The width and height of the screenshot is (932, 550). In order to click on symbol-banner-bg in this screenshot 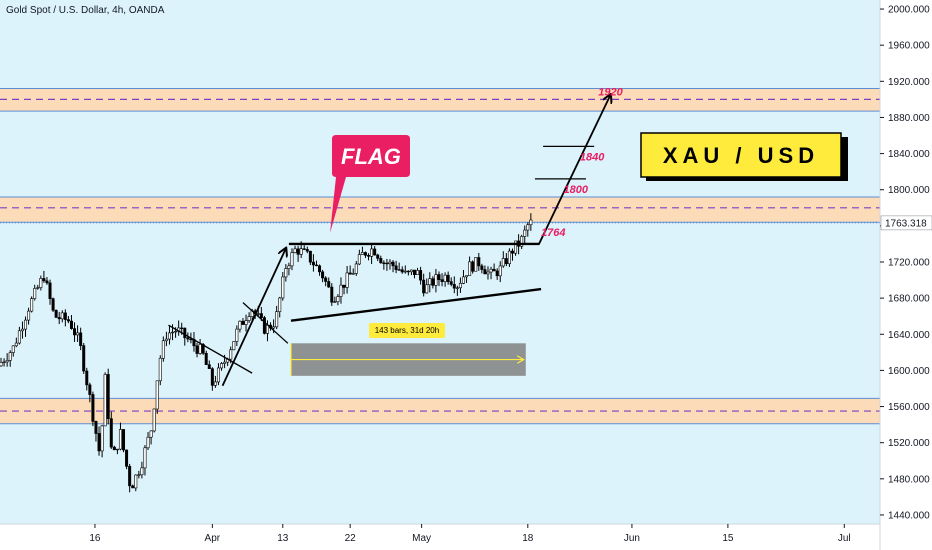, I will do `click(741, 155)`.